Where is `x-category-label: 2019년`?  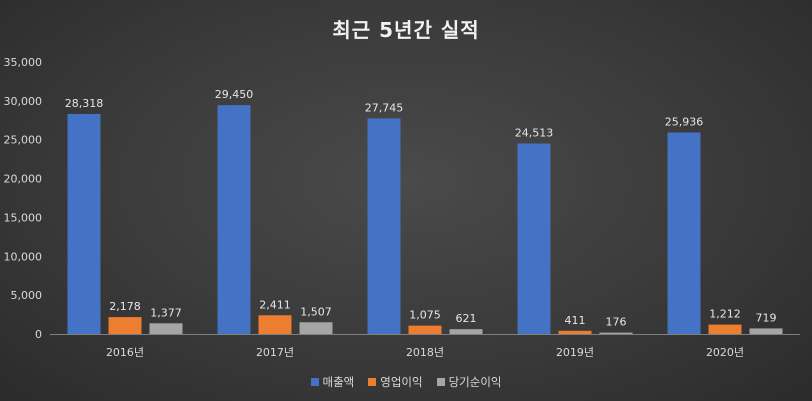 x-category-label: 2019년 is located at coordinates (575, 352).